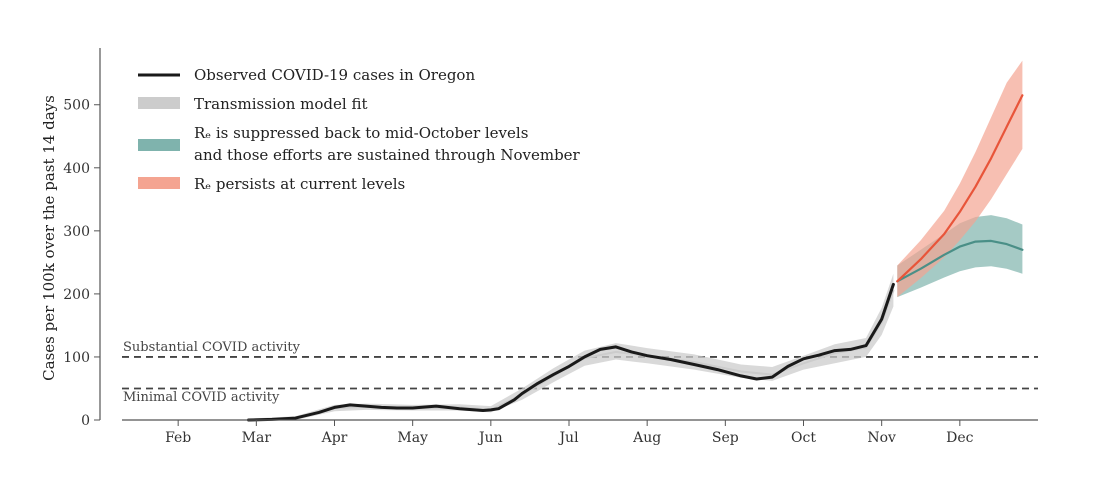 The image size is (1120, 488). What do you see at coordinates (76, 169) in the screenshot?
I see `y-tick-label-4: 400` at bounding box center [76, 169].